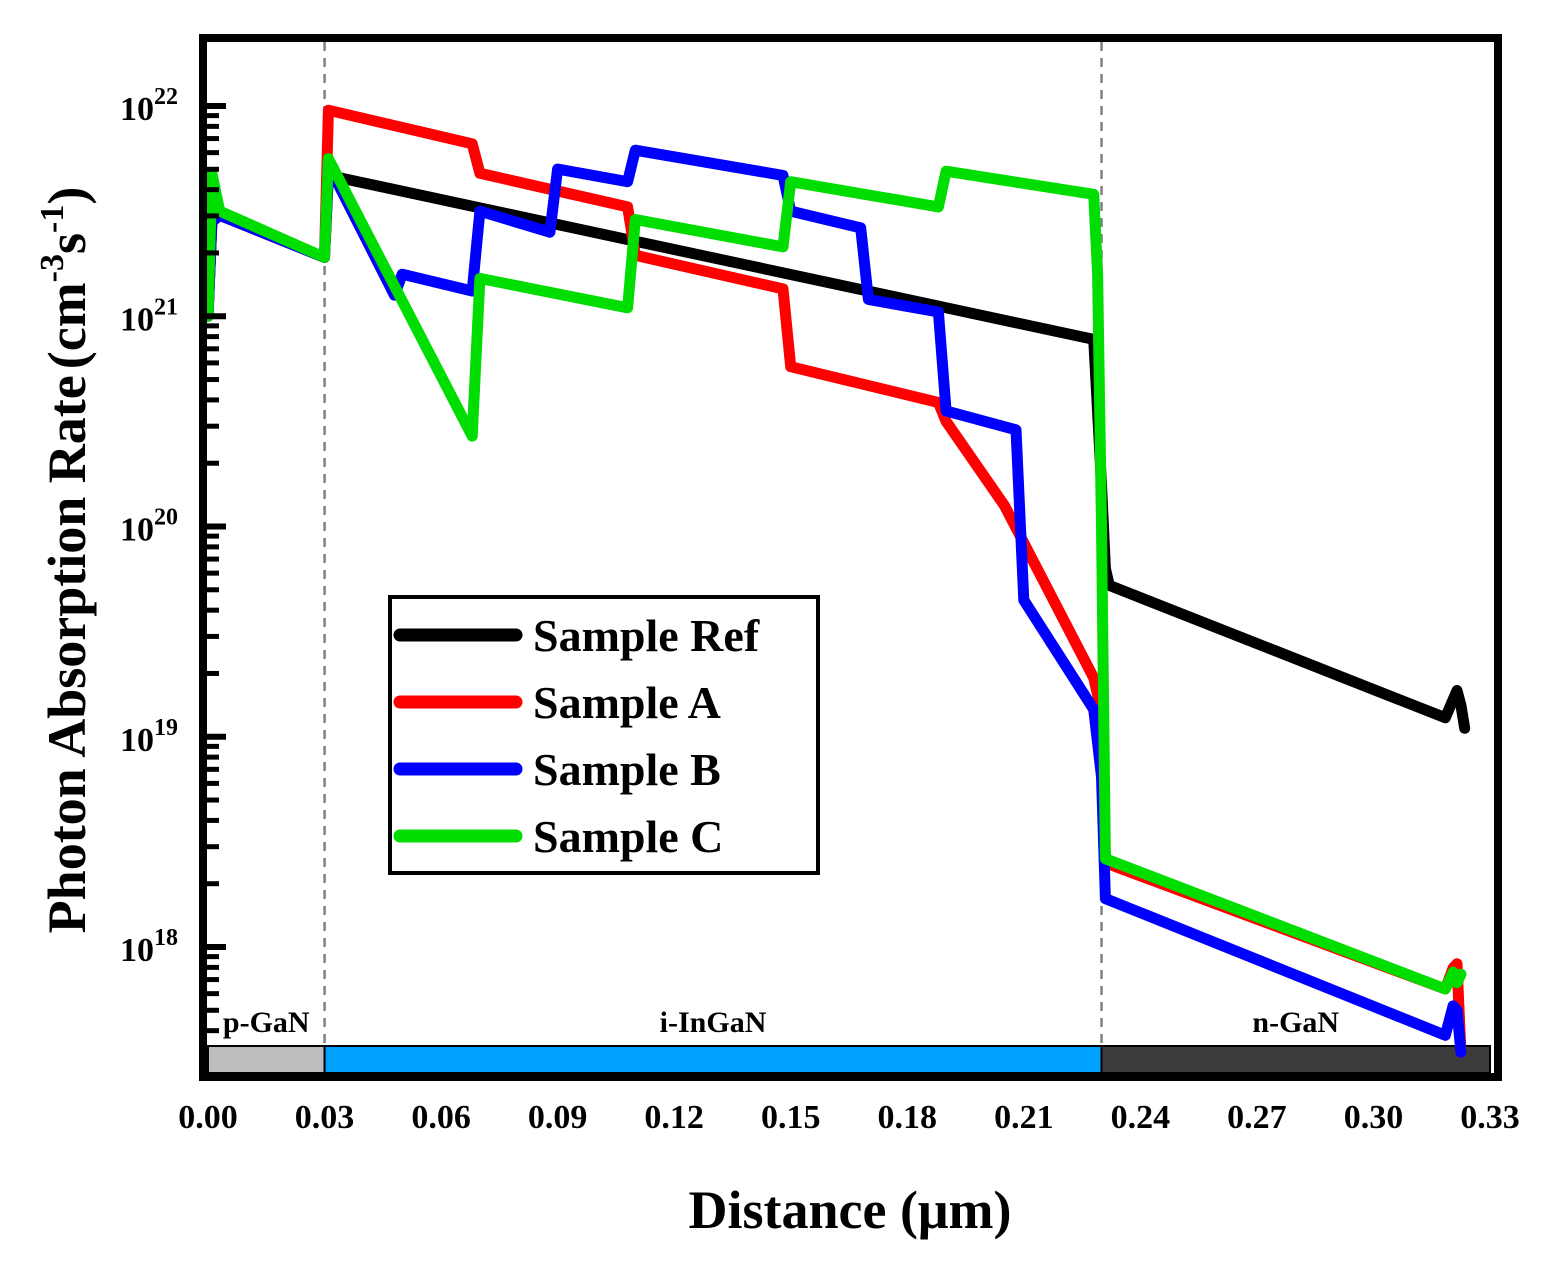 The image size is (1547, 1261). What do you see at coordinates (149, 106) in the screenshot?
I see `y-tick-label: 1022` at bounding box center [149, 106].